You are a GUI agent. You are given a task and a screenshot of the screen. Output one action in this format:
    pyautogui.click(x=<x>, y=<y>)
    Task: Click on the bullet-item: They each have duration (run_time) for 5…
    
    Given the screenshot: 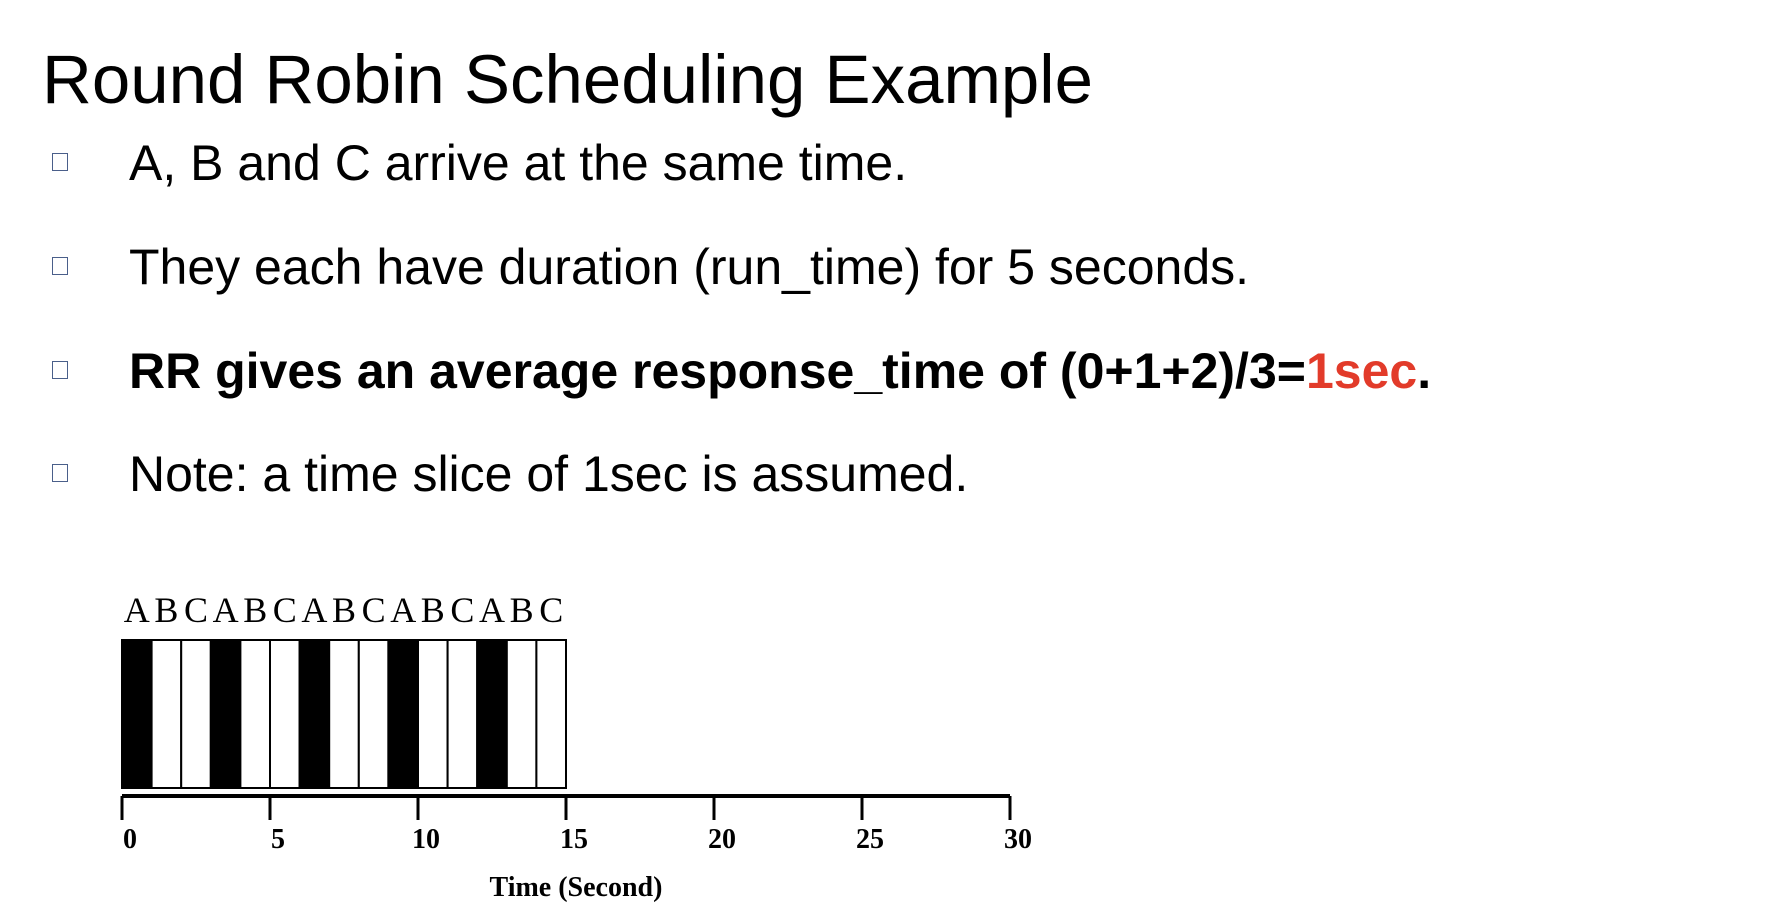 What is the action you would take?
    pyautogui.click(x=850, y=267)
    